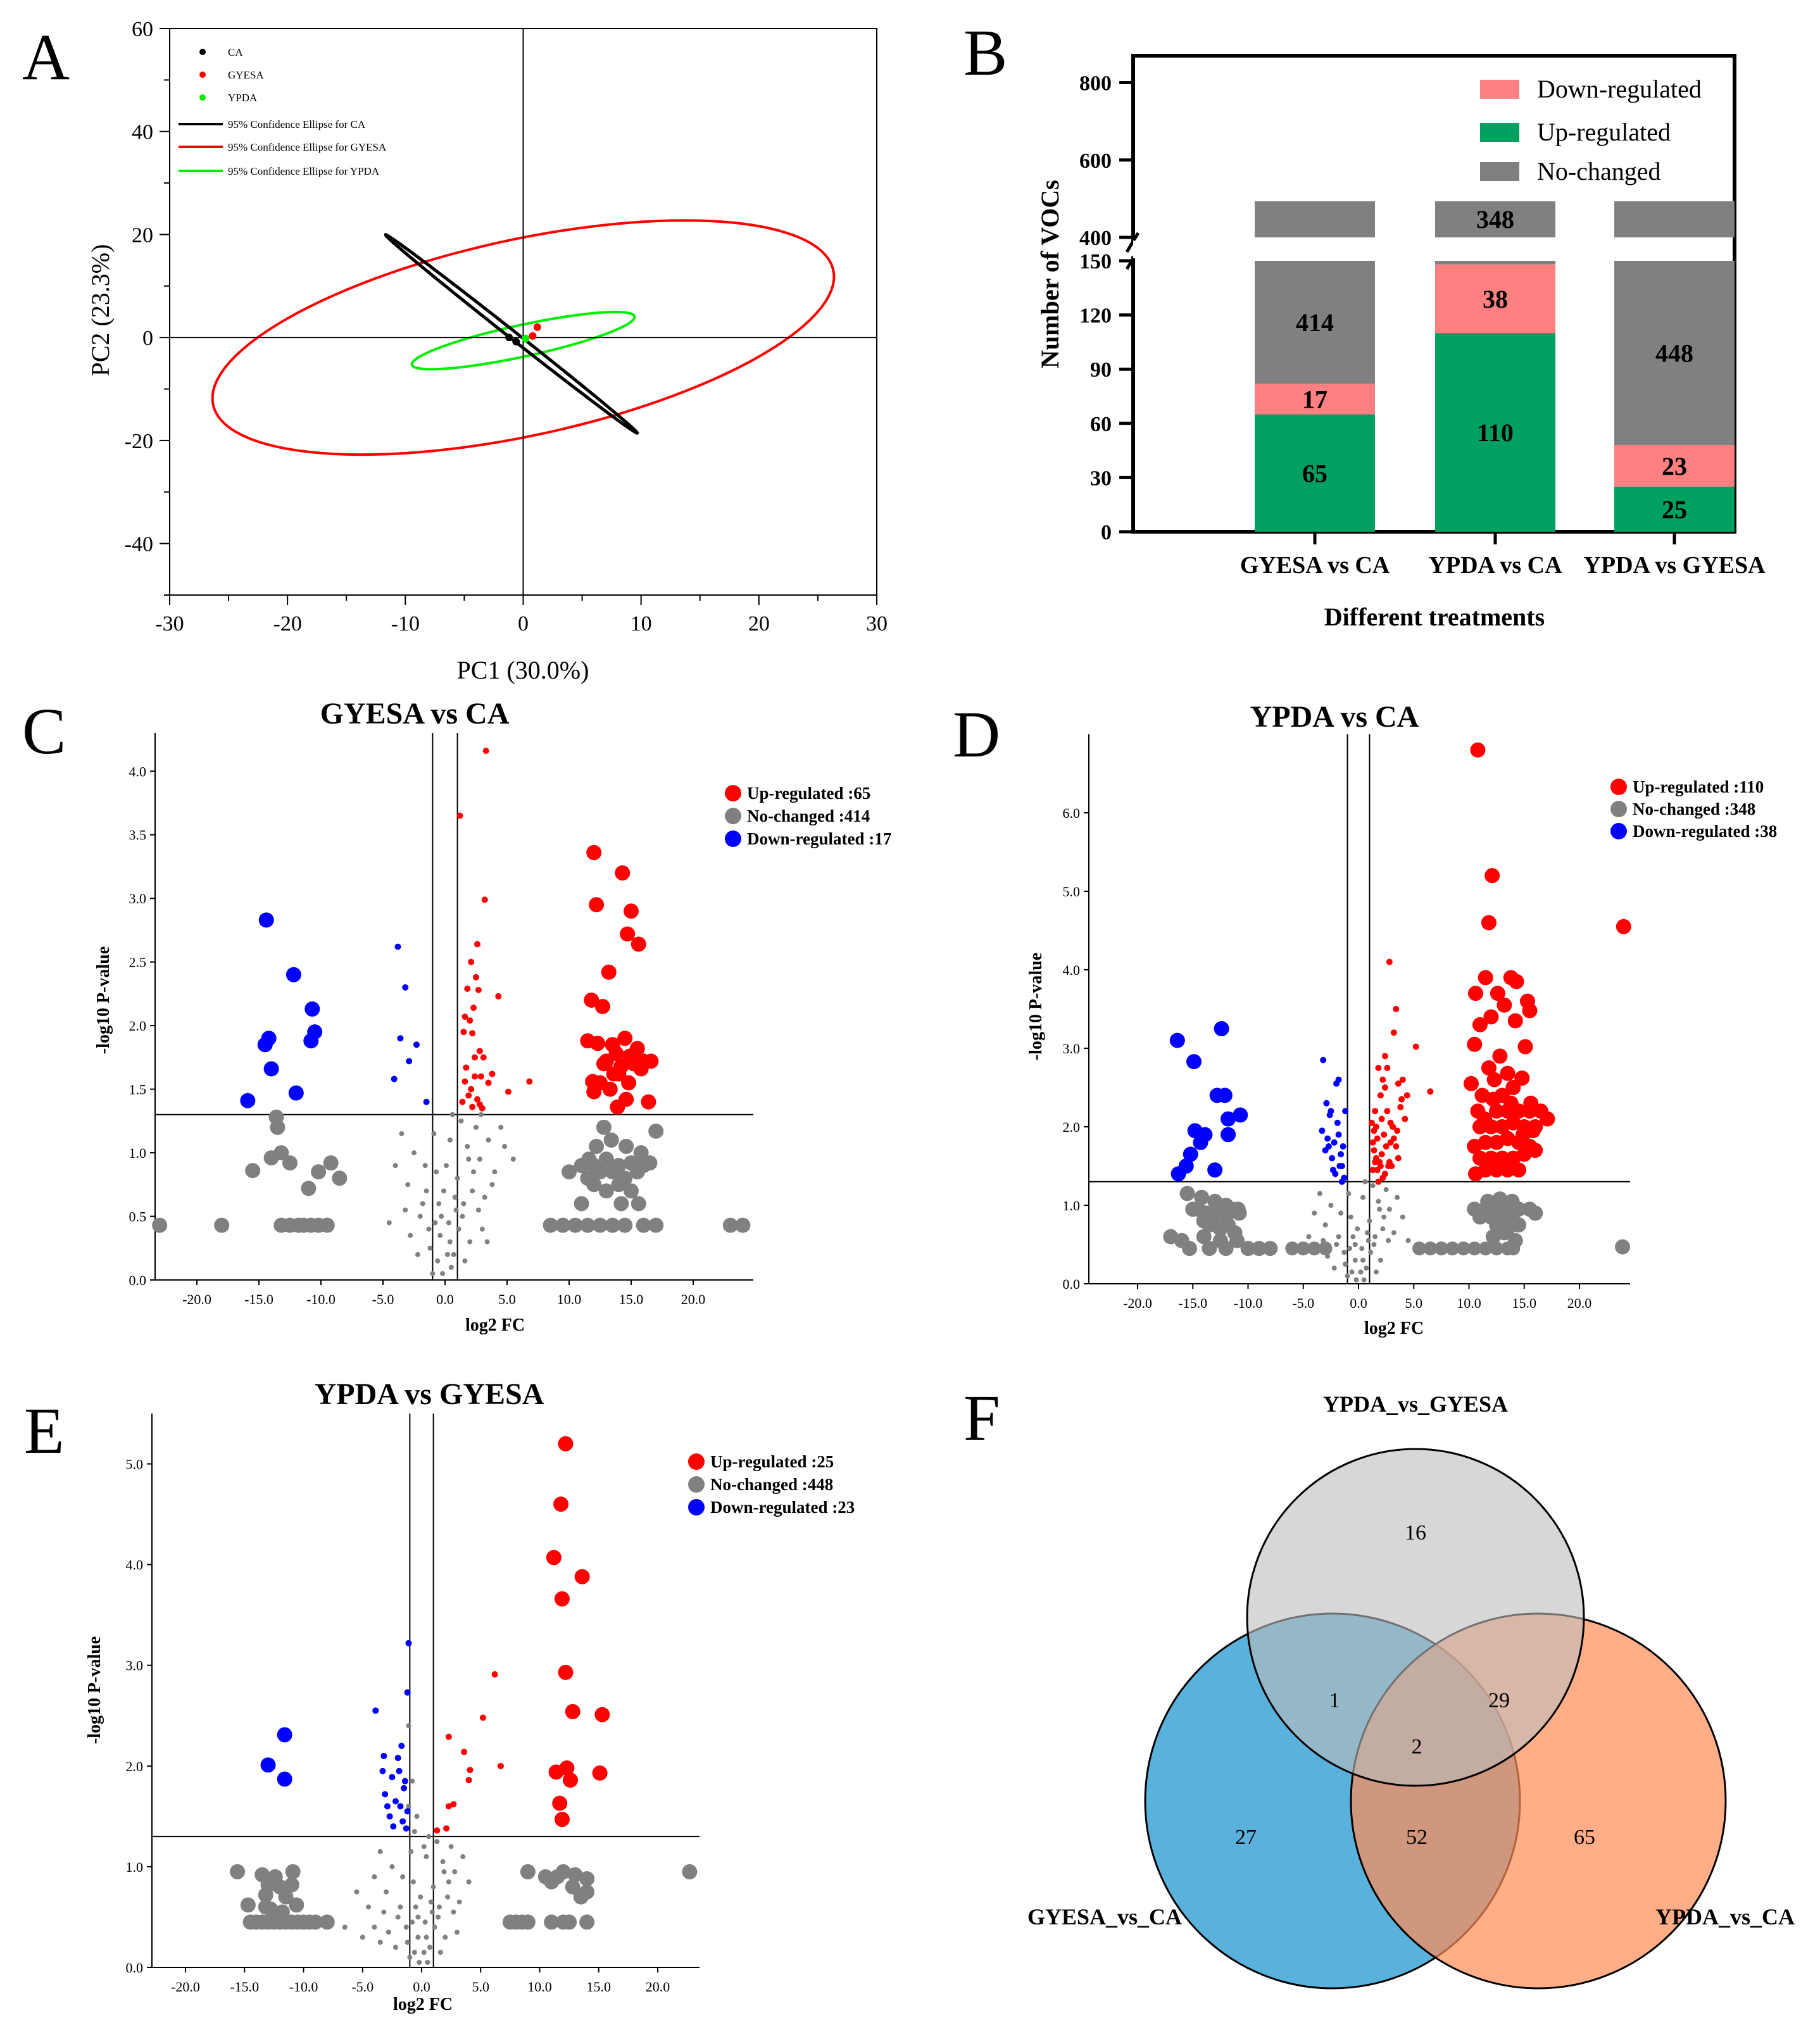 This screenshot has height=2032, width=1820. What do you see at coordinates (1072, 1206) in the screenshot?
I see `y-tick-label: 1.0` at bounding box center [1072, 1206].